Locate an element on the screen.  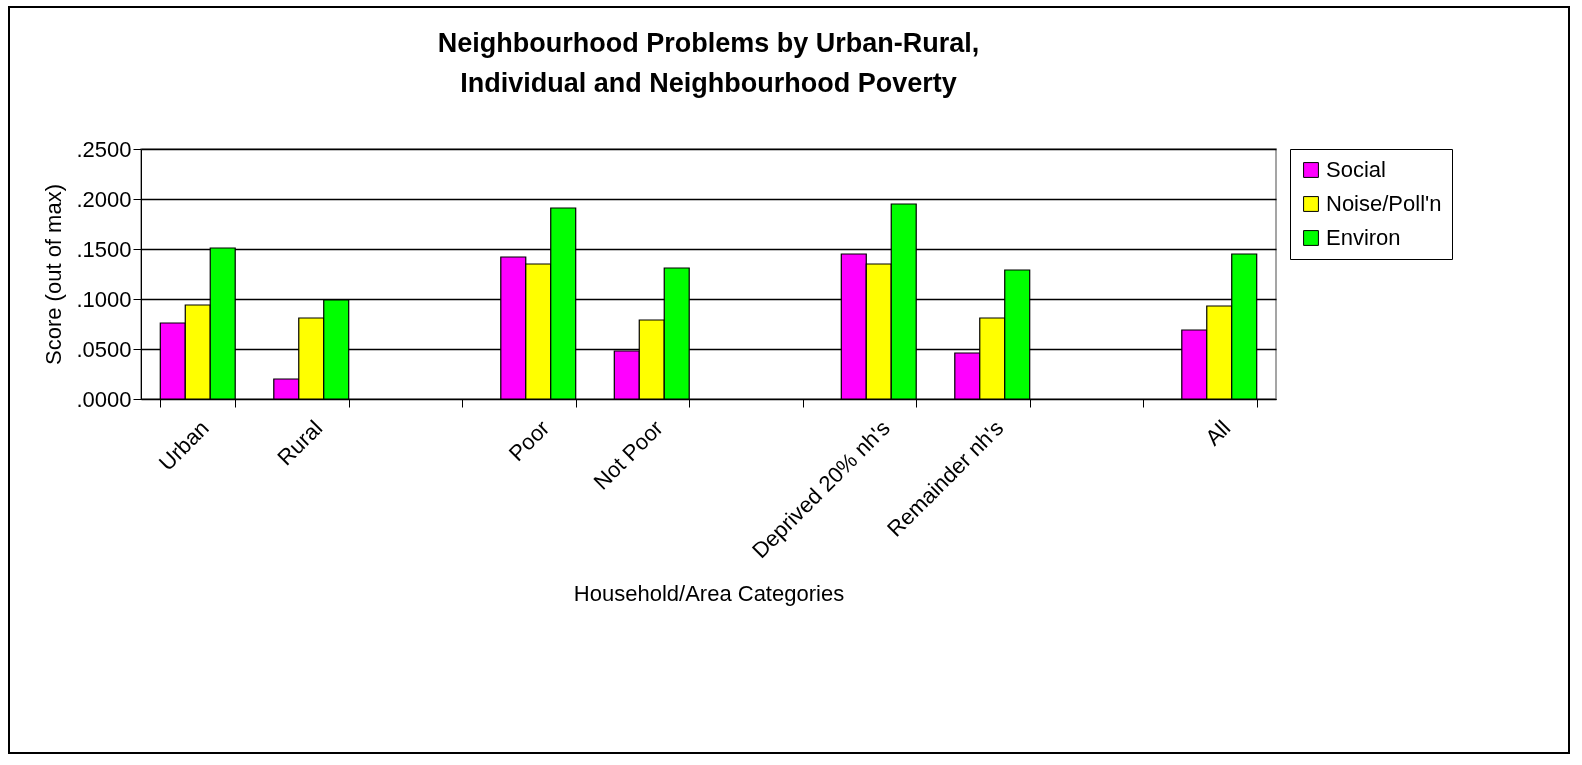
y-tick-label: .0500 is located at coordinates (104, 349).